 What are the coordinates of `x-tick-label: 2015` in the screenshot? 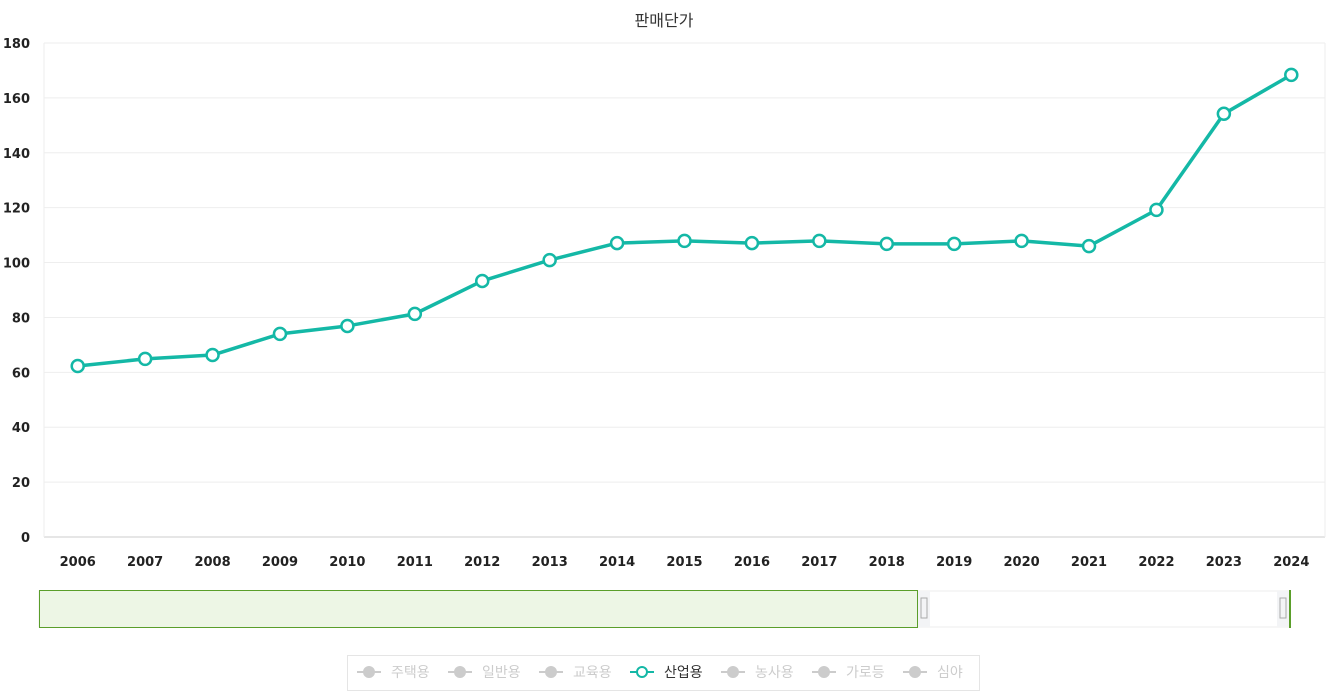 It's located at (684, 562).